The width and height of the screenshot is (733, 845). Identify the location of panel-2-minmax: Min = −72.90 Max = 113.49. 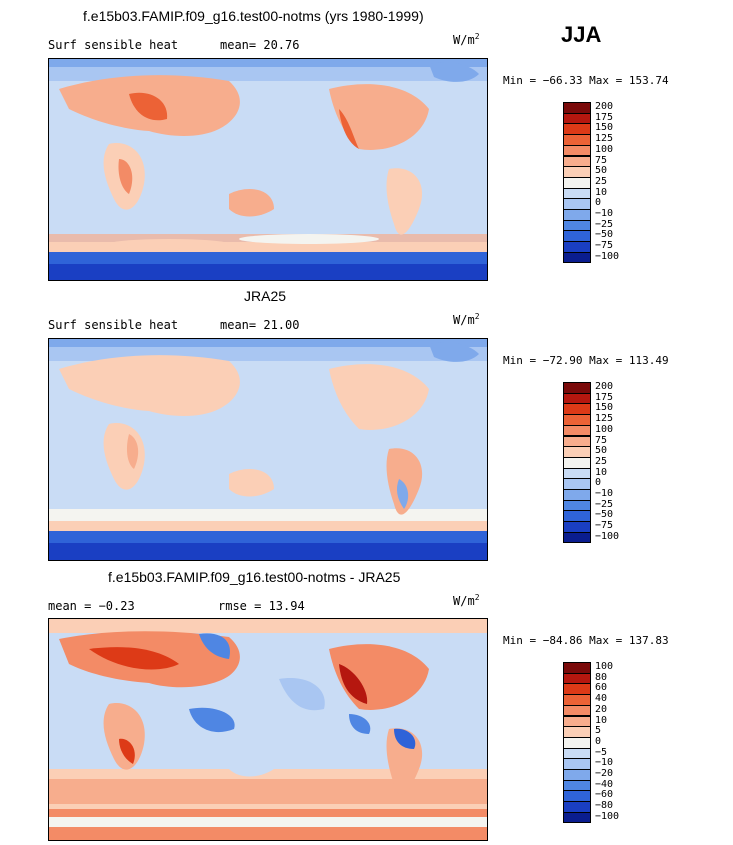
(586, 360).